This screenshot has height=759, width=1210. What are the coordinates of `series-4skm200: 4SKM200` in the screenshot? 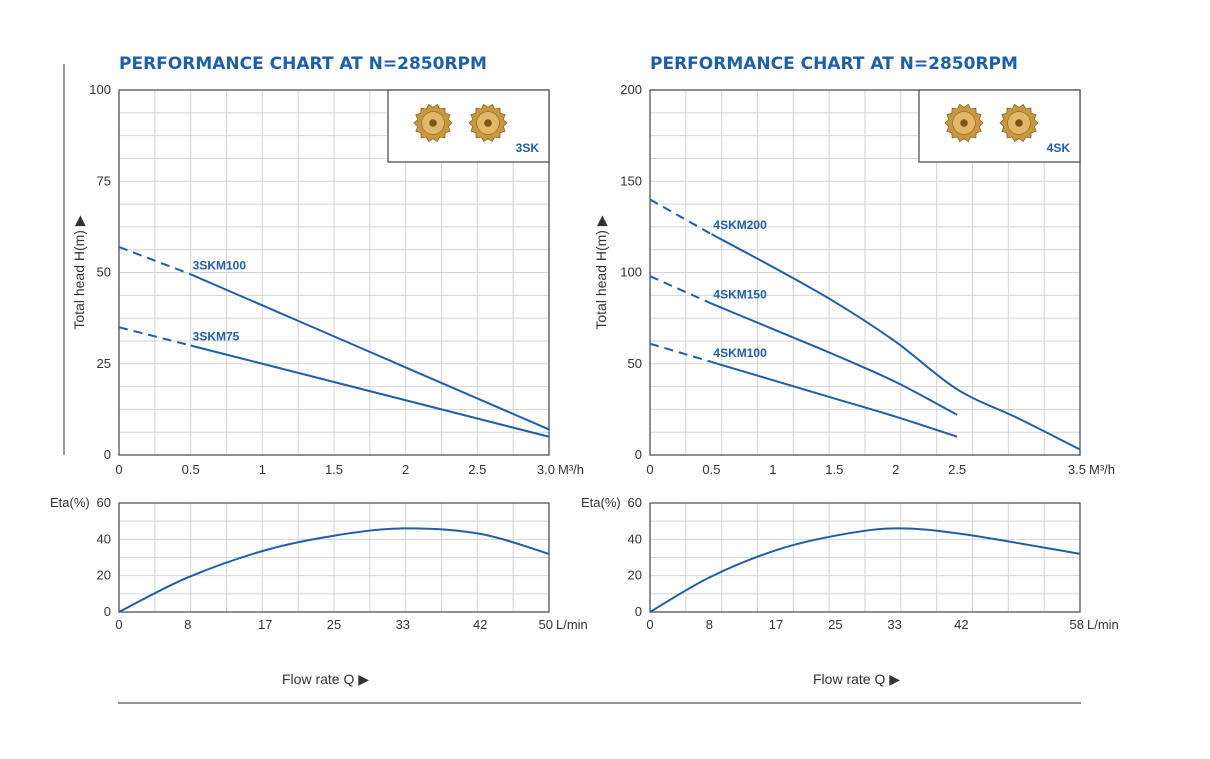 It's located at (865, 324).